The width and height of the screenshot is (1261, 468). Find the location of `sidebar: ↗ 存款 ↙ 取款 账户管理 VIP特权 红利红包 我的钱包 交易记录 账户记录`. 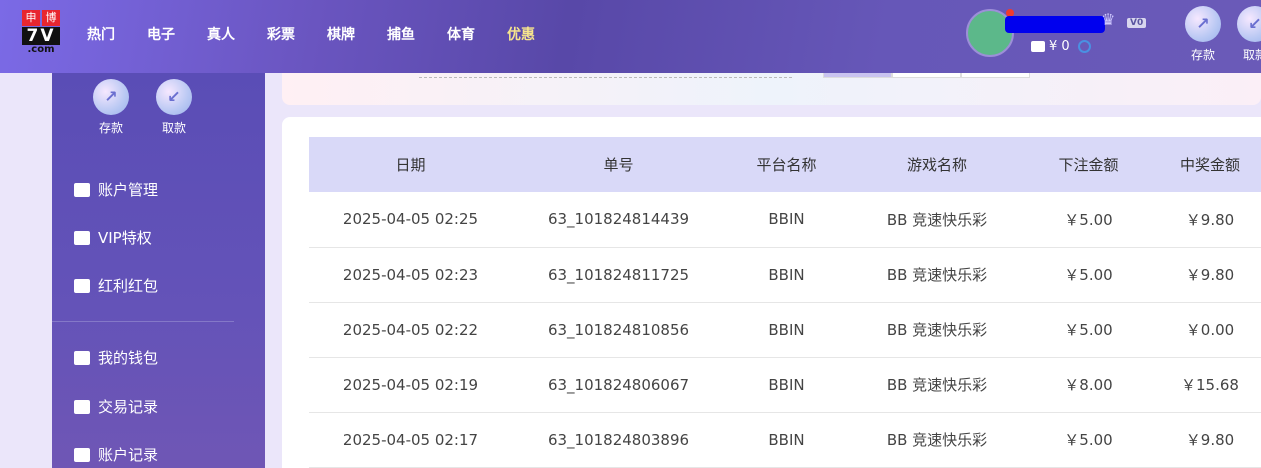

sidebar: ↗ 存款 ↙ 取款 账户管理 VIP特权 红利红包 我的钱包 交易记录 账户记录 is located at coordinates (158, 270).